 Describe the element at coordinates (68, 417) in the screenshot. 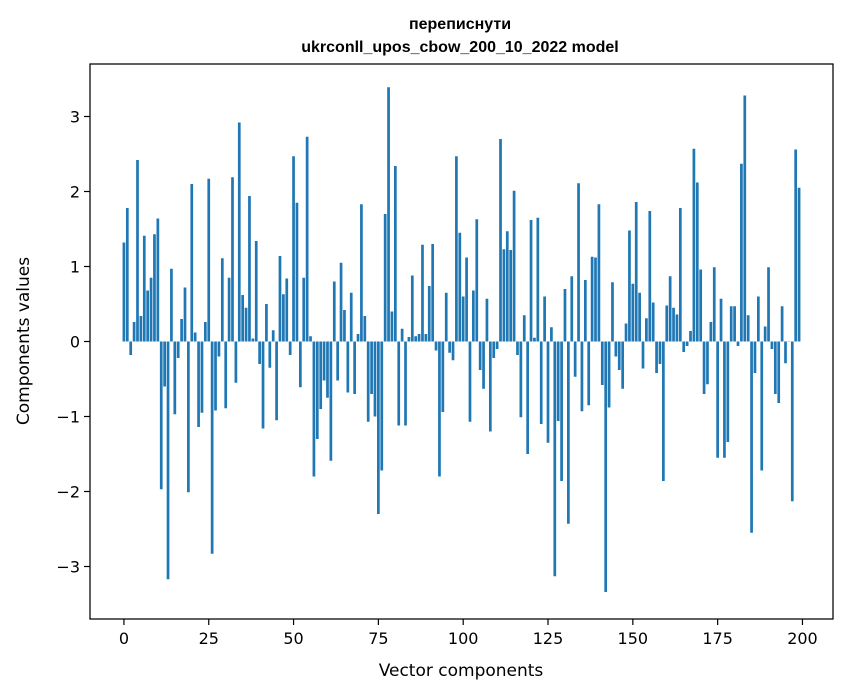

I see `y-tick-label: −1` at that location.